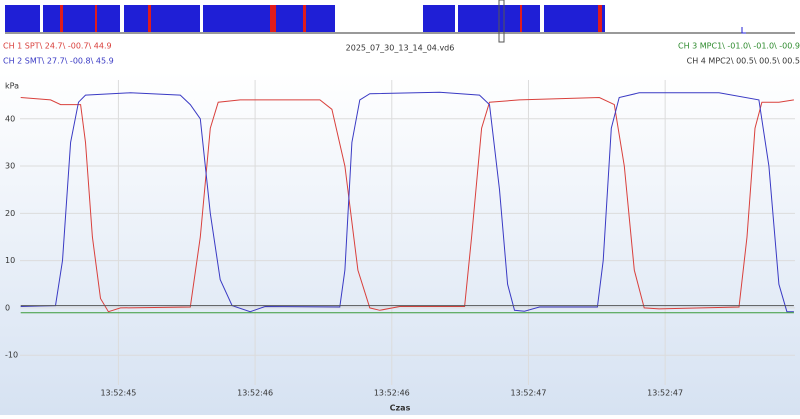  What do you see at coordinates (400, 21) in the screenshot?
I see `overview-strip` at bounding box center [400, 21].